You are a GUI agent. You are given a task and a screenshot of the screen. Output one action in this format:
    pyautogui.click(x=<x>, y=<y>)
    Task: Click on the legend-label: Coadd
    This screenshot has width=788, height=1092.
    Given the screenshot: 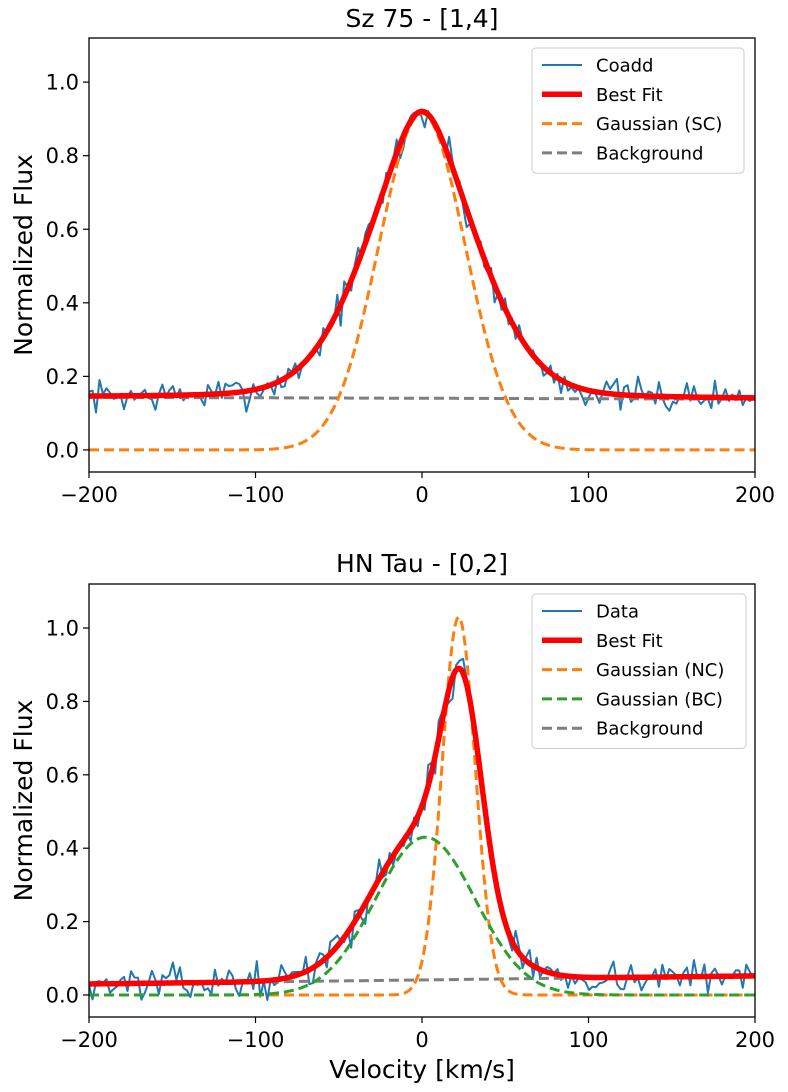 What is the action you would take?
    pyautogui.click(x=624, y=66)
    